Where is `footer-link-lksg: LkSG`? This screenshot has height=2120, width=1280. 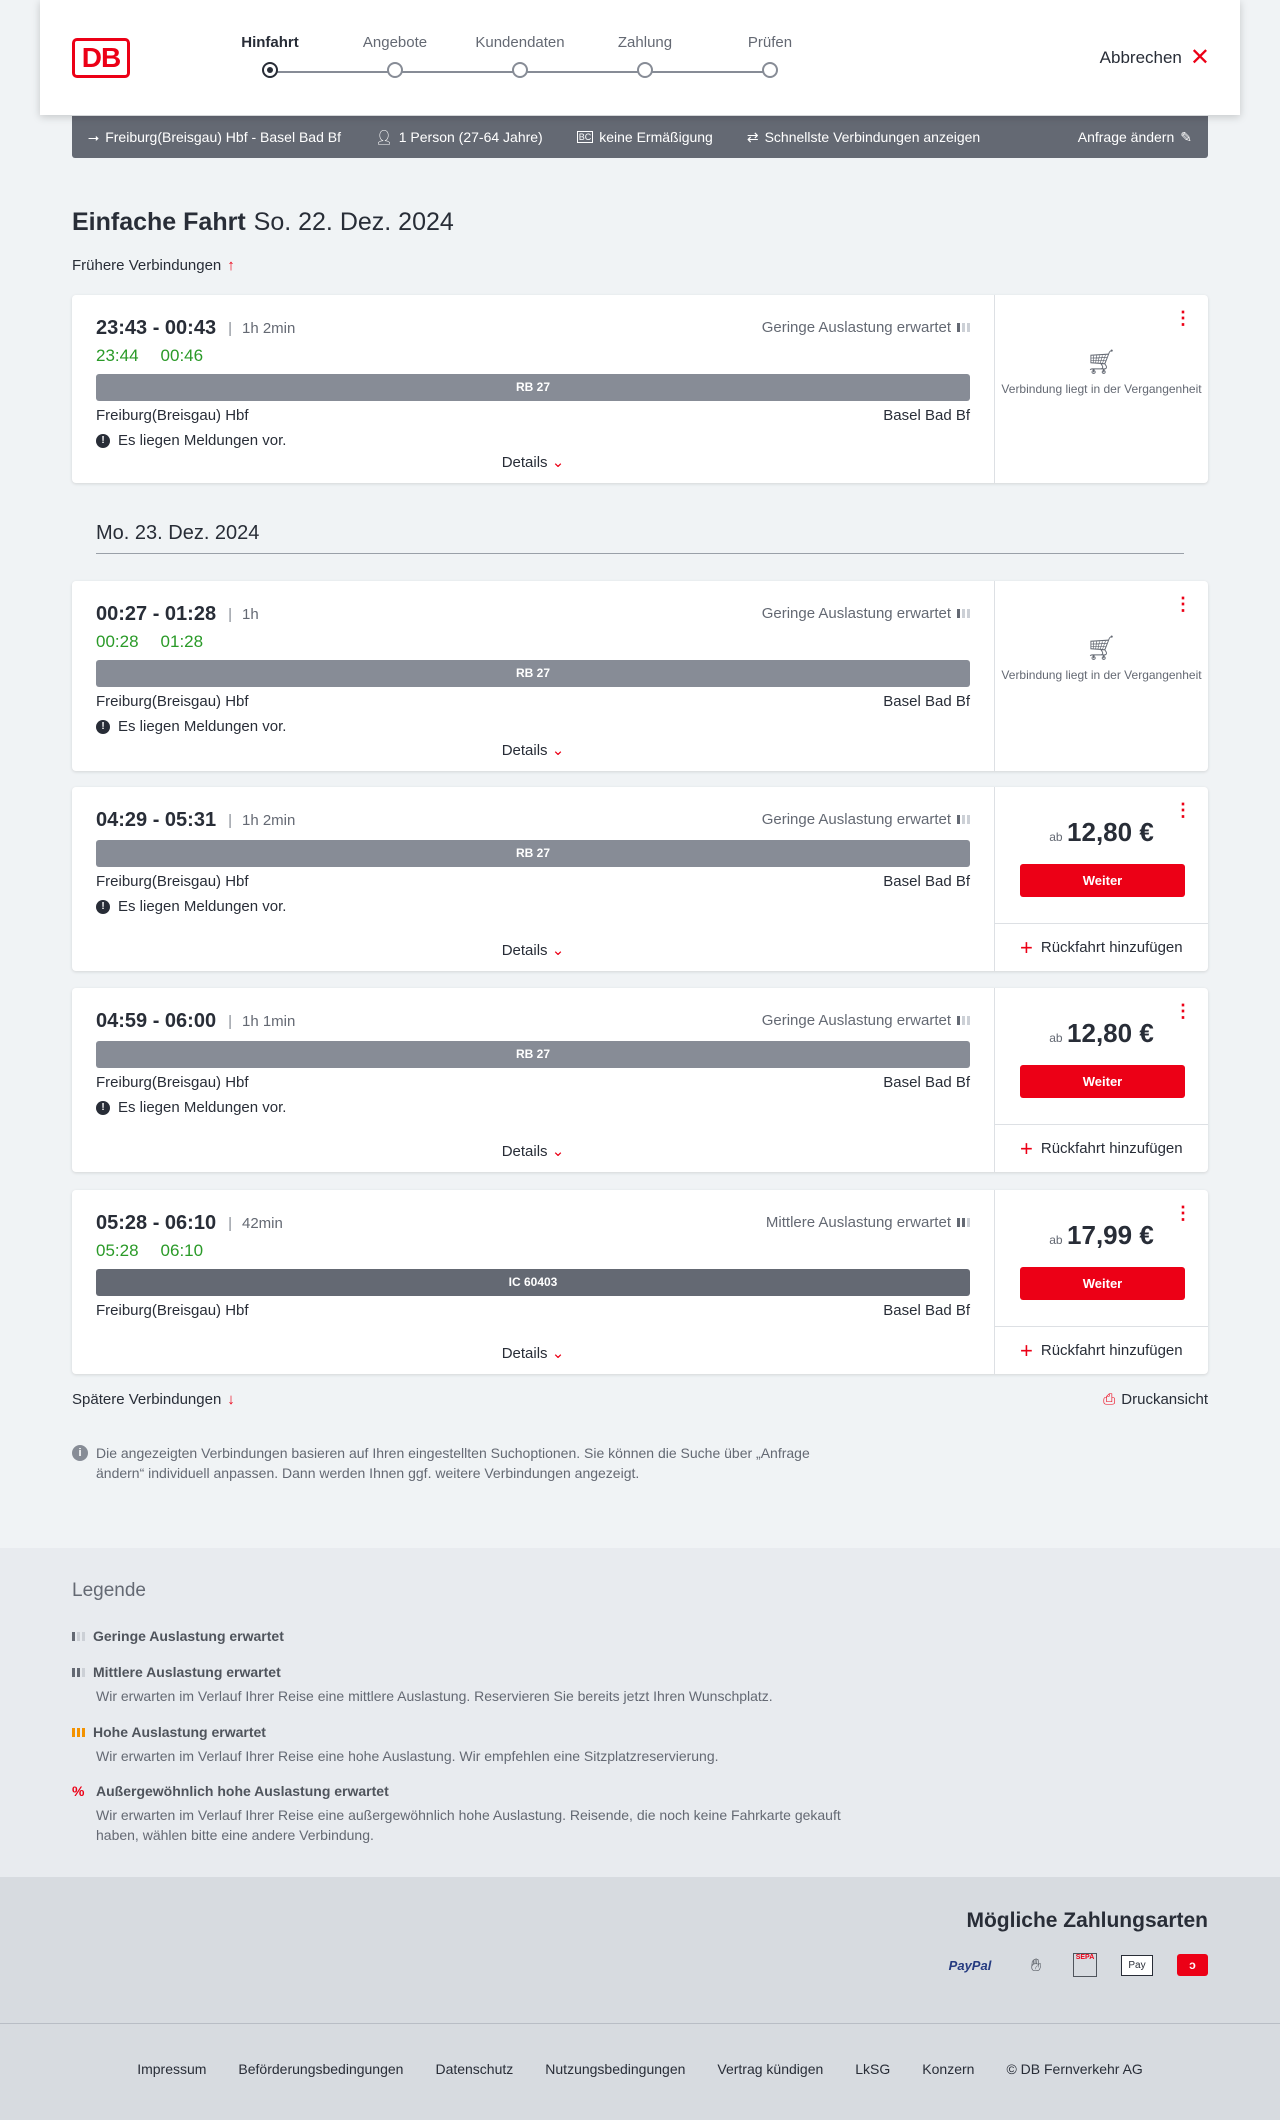 footer-link-lksg: LkSG is located at coordinates (873, 2069).